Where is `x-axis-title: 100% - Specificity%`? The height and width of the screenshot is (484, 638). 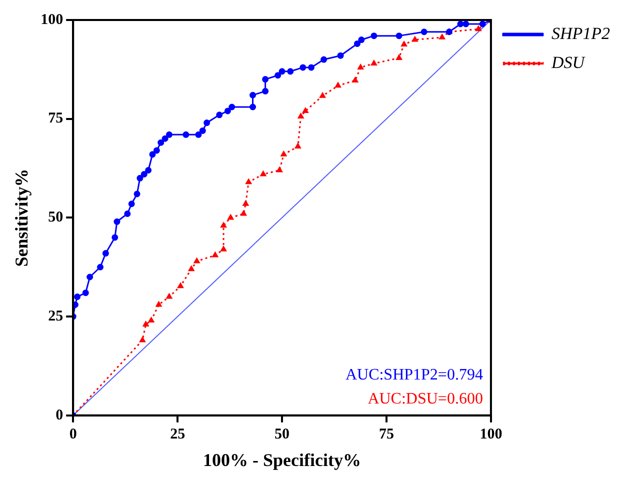 x-axis-title: 100% - Specificity% is located at coordinates (282, 460).